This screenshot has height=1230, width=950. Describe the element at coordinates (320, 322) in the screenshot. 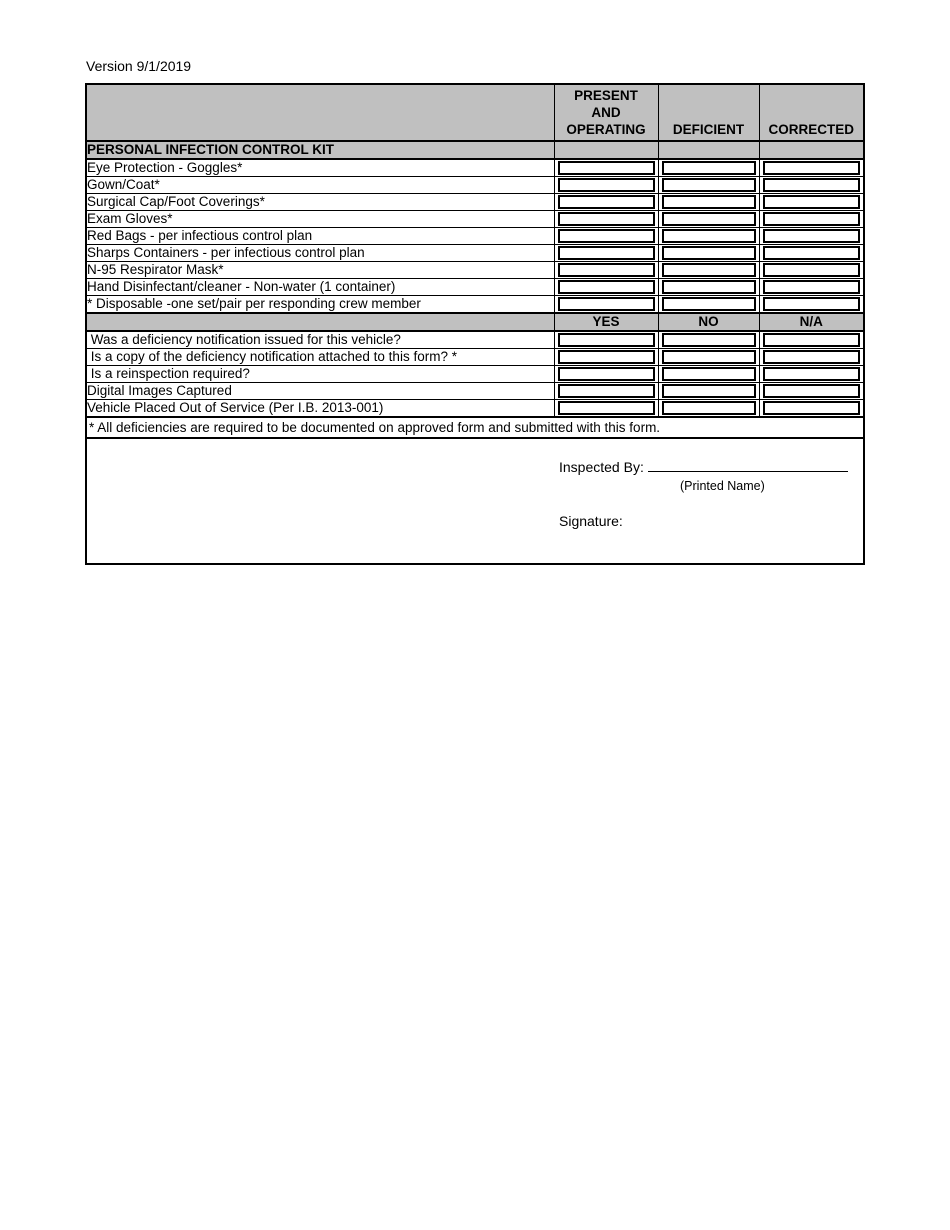

I see `subheader-spacer-cell` at that location.